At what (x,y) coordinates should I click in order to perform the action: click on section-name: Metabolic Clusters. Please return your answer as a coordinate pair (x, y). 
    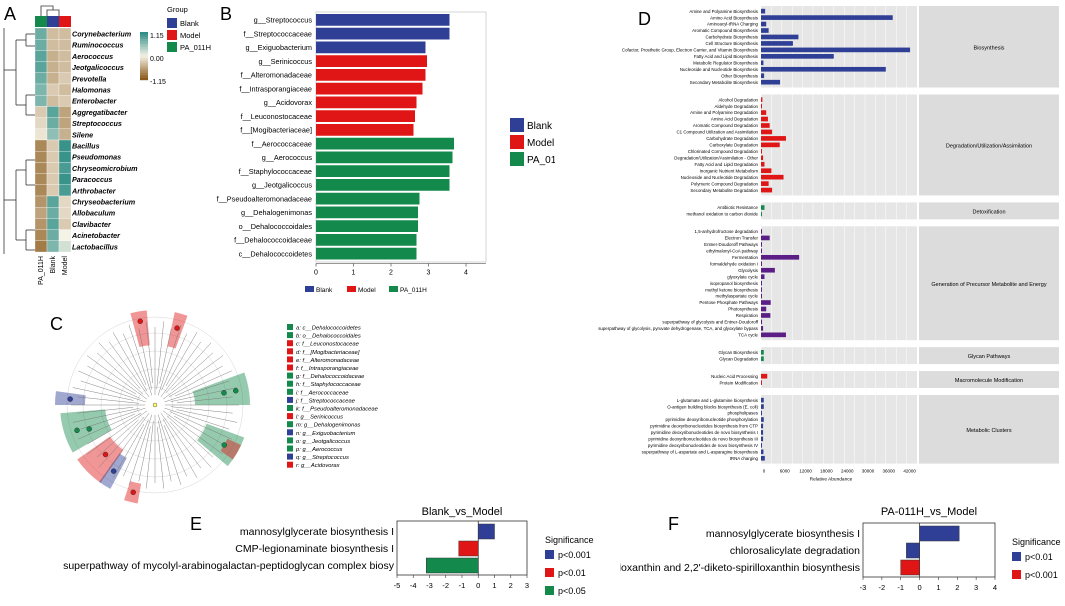
    Looking at the image, I should click on (988, 431).